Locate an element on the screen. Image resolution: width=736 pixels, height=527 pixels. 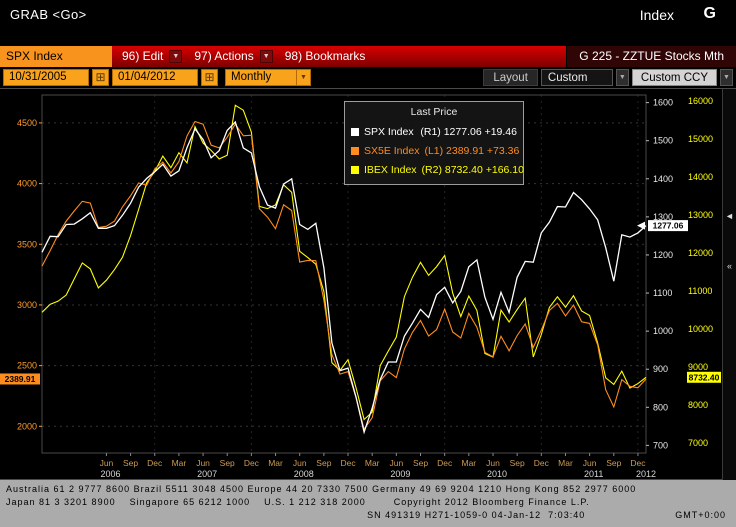
svg-text: 13000 is located at coordinates (700, 215).